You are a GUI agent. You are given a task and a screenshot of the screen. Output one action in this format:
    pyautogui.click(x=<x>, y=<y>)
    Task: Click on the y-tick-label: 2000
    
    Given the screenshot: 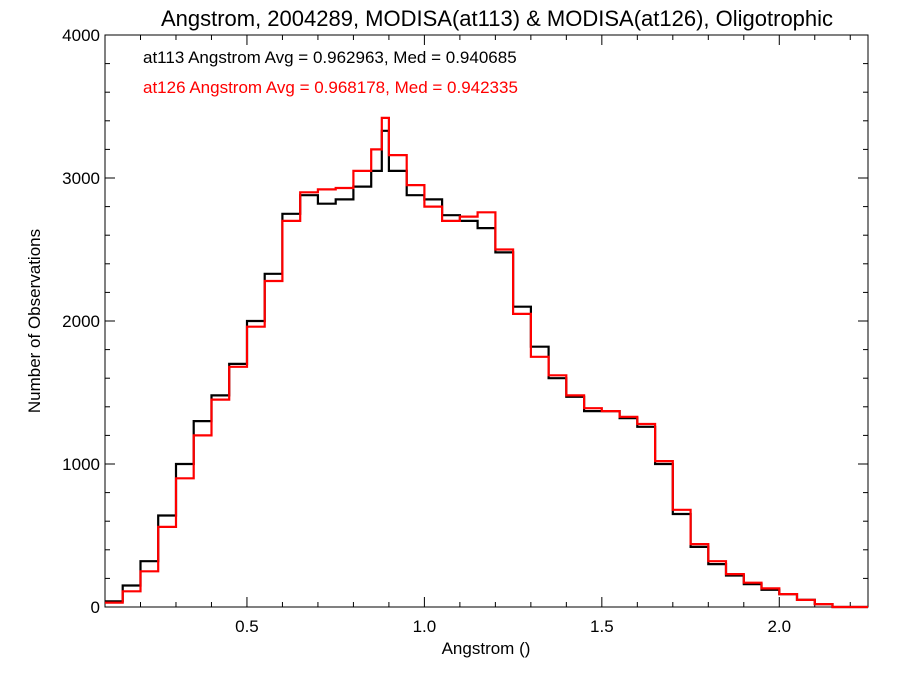 What is the action you would take?
    pyautogui.click(x=81, y=321)
    